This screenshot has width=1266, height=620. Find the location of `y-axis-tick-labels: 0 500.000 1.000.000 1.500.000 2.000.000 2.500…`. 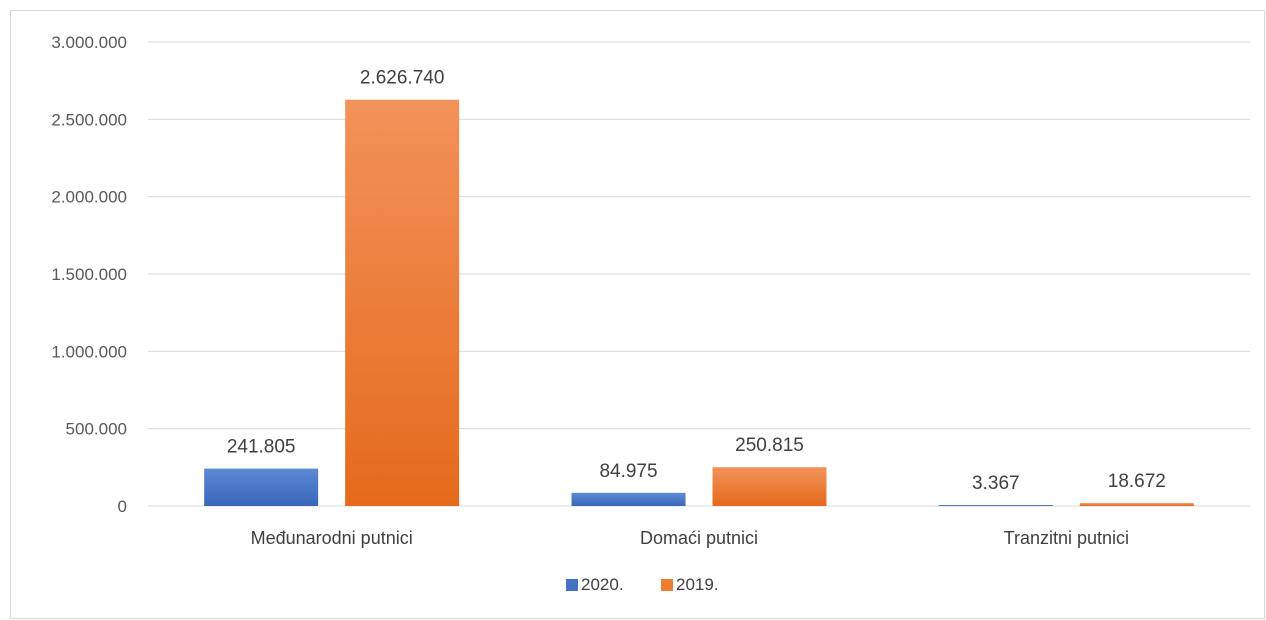

y-axis-tick-labels: 0 500.000 1.000.000 1.500.000 2.000.000 2.500… is located at coordinates (89, 274).